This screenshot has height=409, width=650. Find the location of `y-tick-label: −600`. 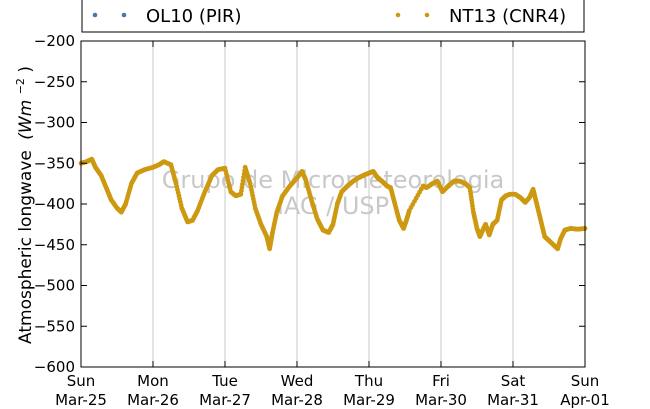

y-tick-label: −600 is located at coordinates (54, 367).